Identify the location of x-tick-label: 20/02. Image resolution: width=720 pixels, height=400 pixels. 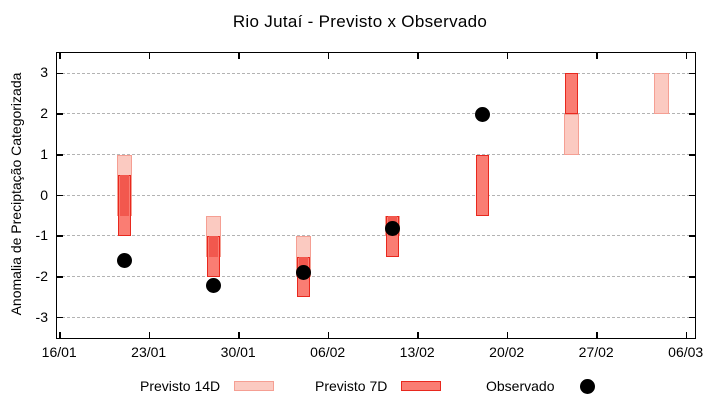
(507, 352).